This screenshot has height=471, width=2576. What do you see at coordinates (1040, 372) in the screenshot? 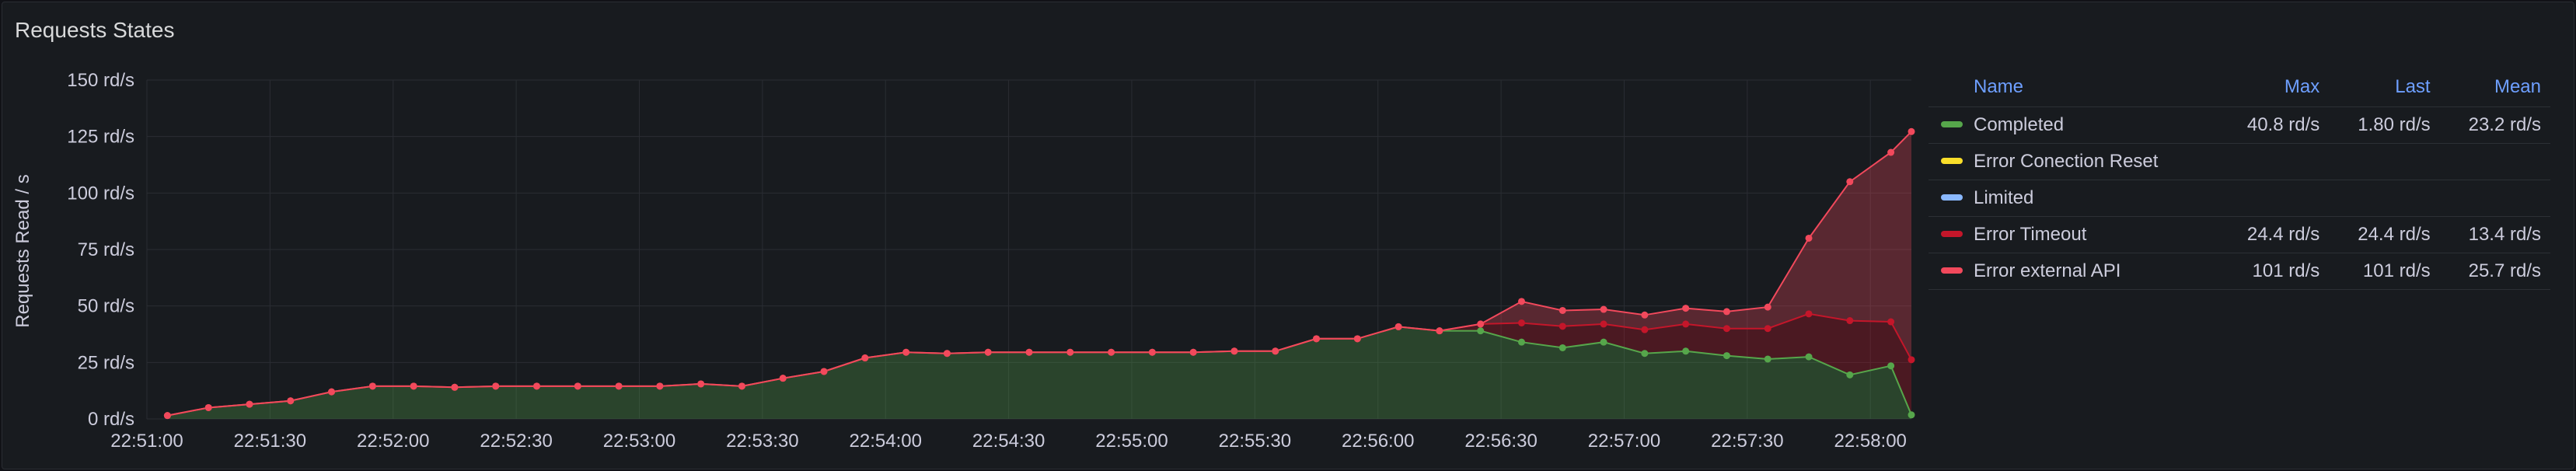
I see `area-completed` at bounding box center [1040, 372].